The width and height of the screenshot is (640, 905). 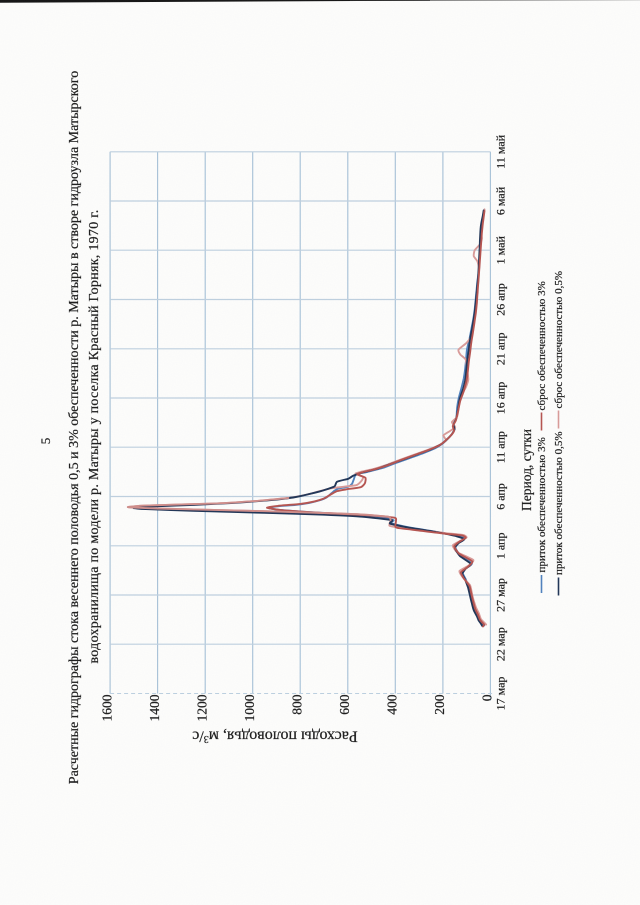 I want to click on svg-text: 22 мар, so click(x=501, y=644).